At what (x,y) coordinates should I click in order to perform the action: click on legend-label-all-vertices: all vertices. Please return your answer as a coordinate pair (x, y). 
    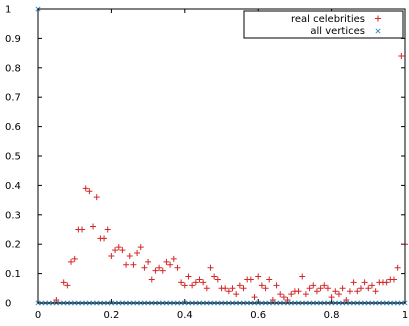
    Looking at the image, I should click on (337, 31).